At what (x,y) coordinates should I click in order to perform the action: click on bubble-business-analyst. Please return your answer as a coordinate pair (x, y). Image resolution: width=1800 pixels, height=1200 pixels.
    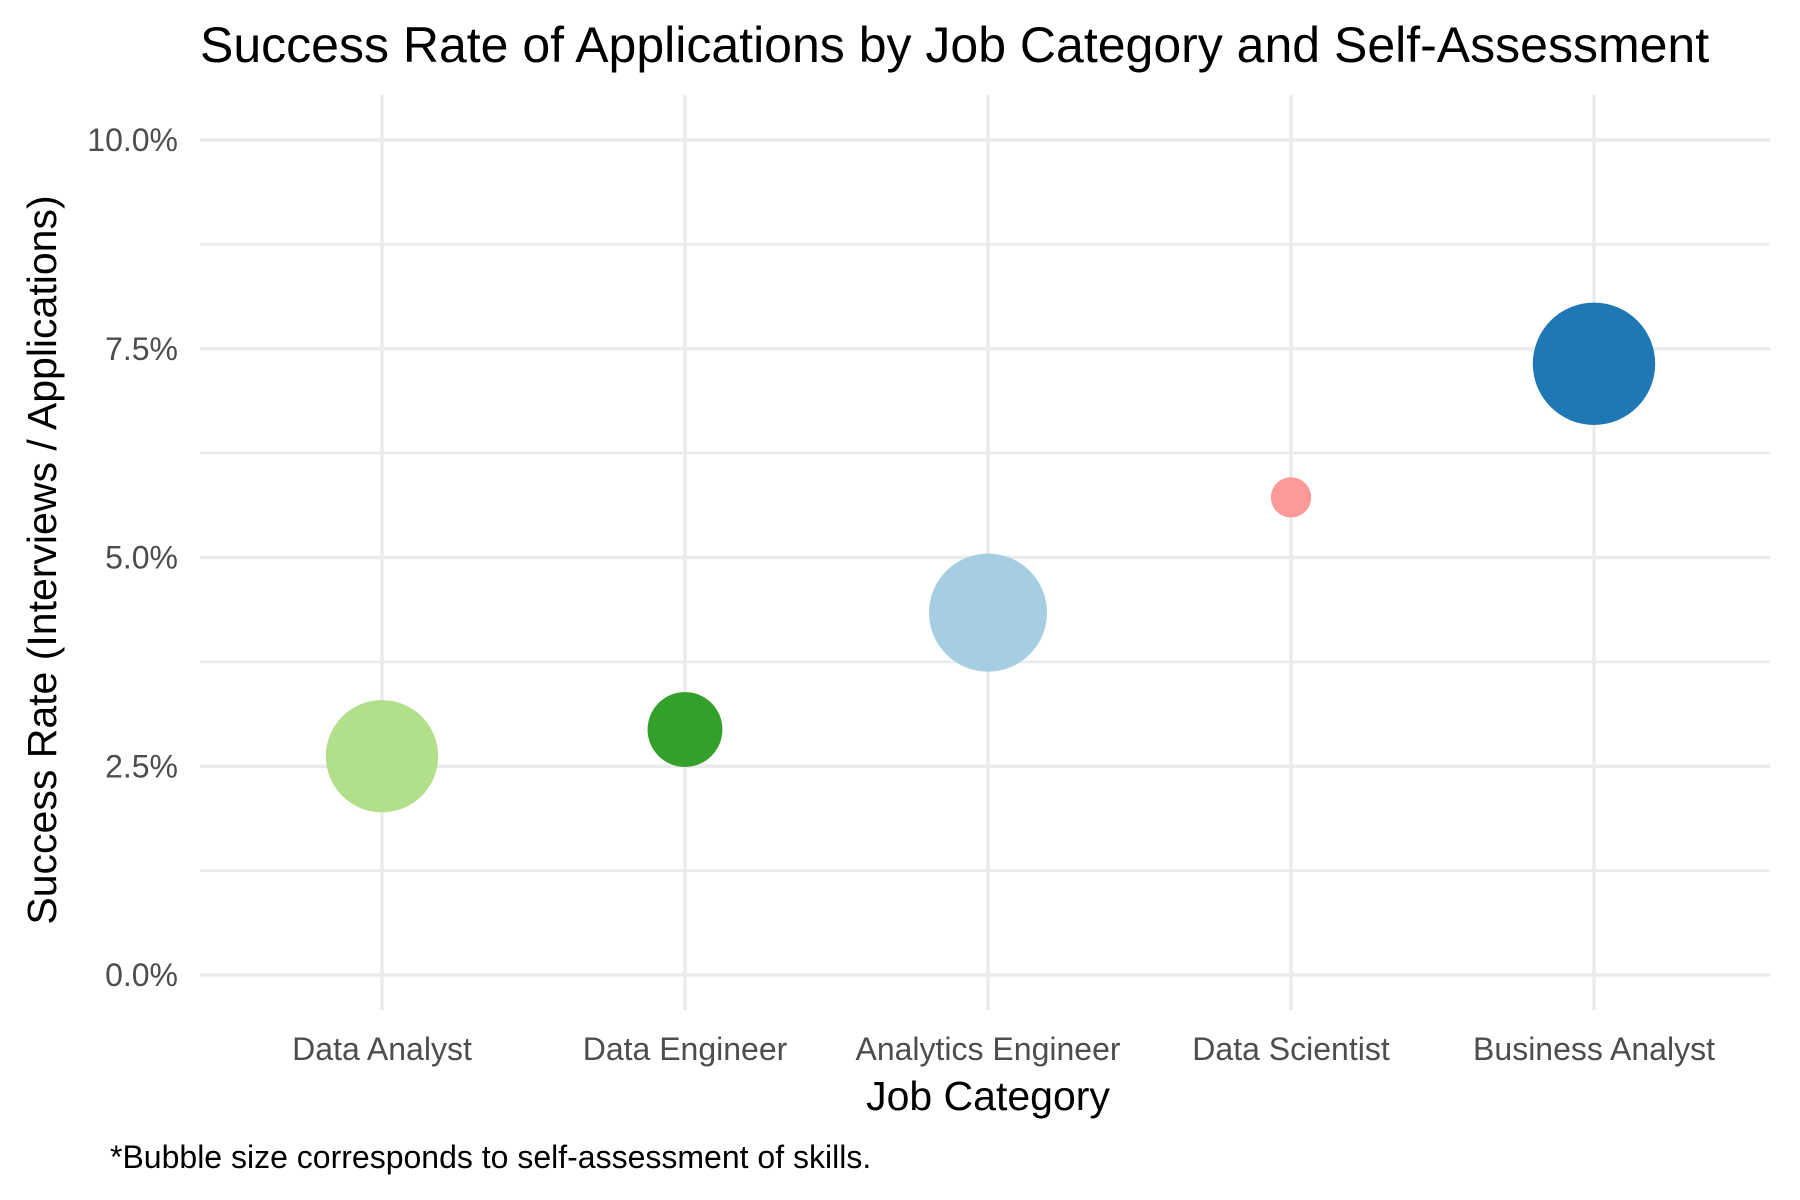
    Looking at the image, I should click on (1594, 363).